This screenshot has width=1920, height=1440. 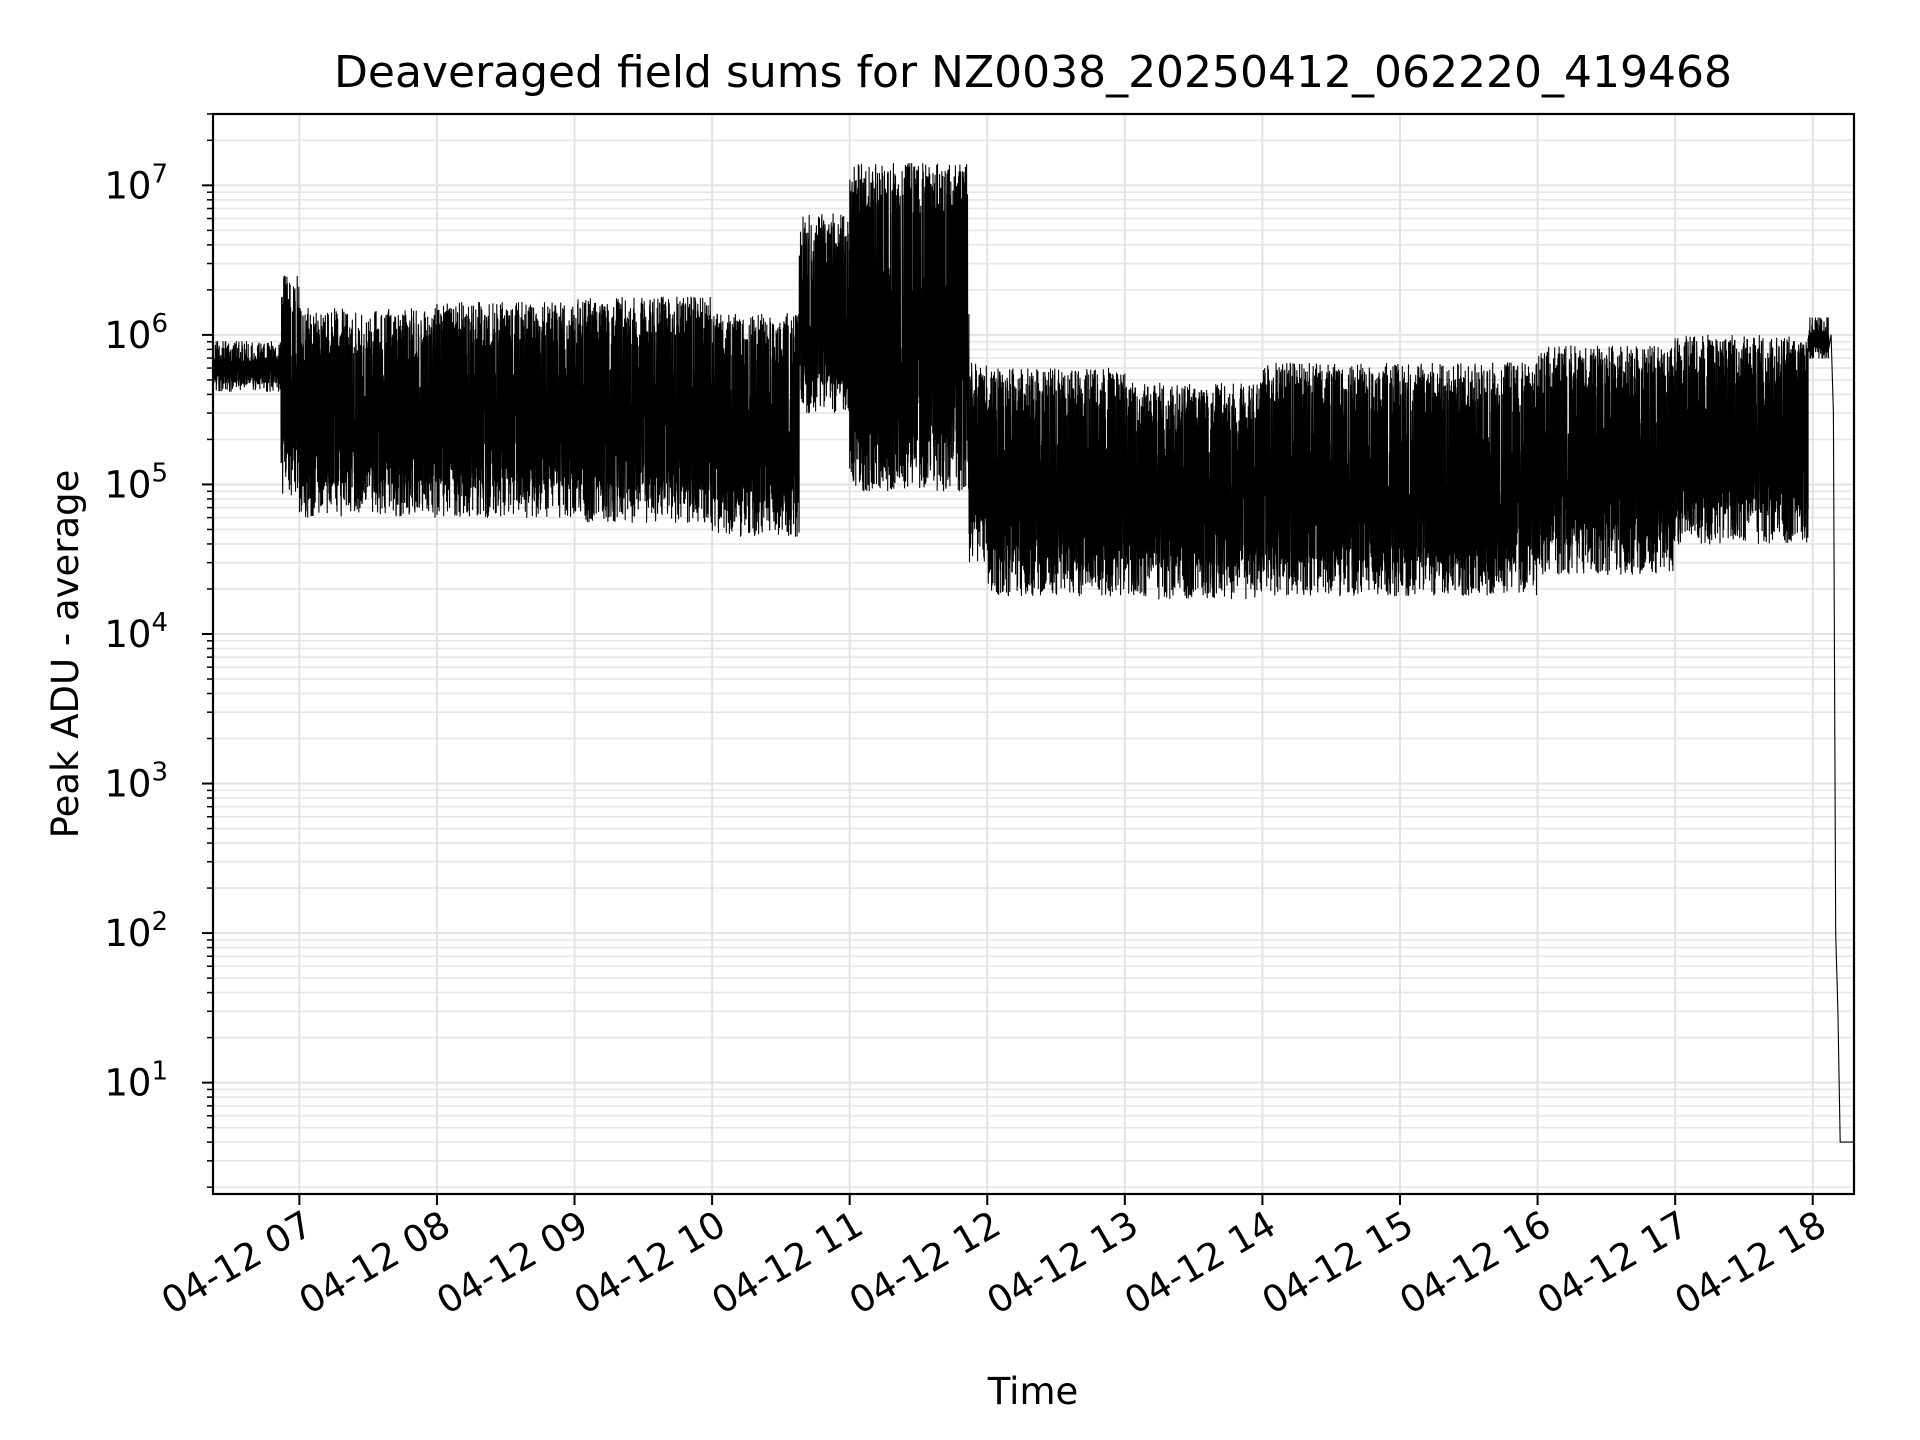 I want to click on y-tick-label: 107, so click(x=136, y=183).